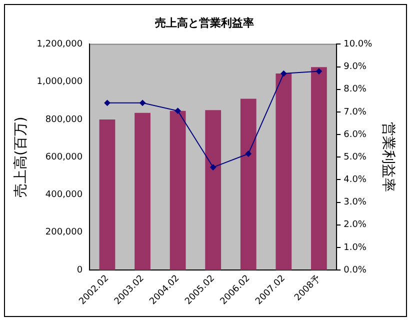  What do you see at coordinates (355, 112) in the screenshot?
I see `y2-tick-label: 7.0%` at bounding box center [355, 112].